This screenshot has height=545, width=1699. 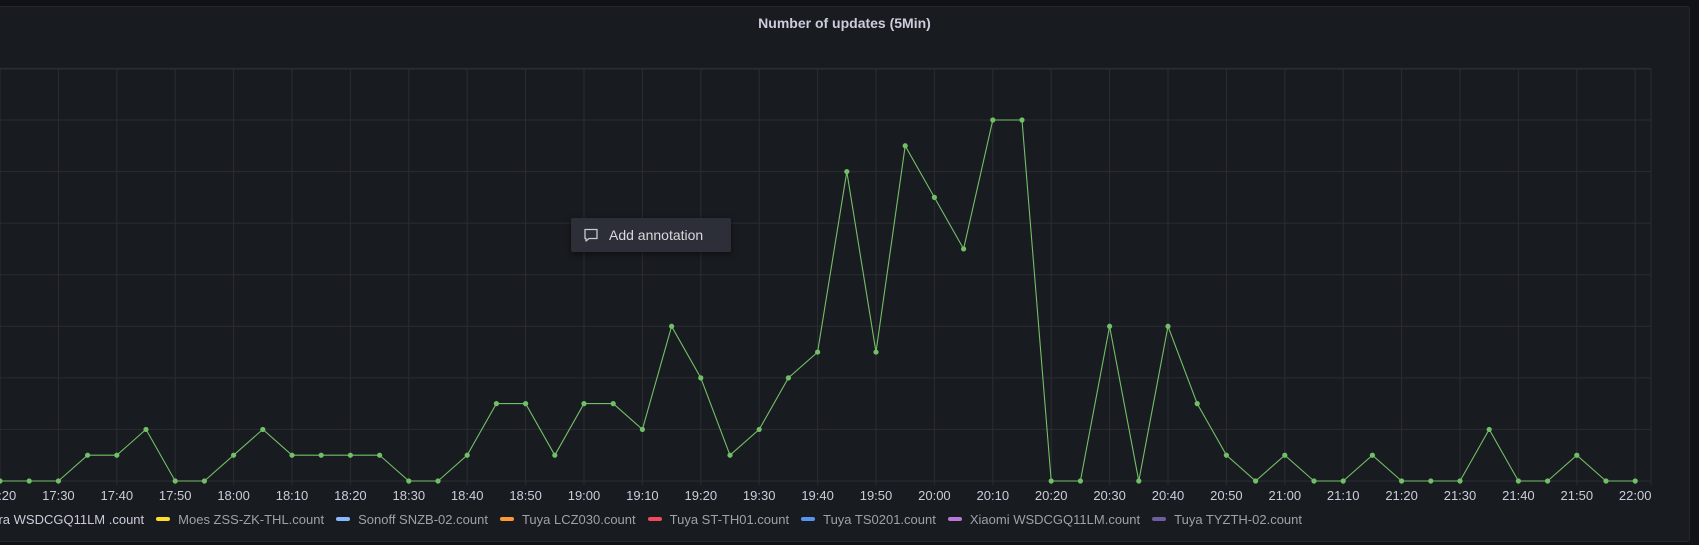 What do you see at coordinates (817, 495) in the screenshot?
I see `x-tick-label: 19:40` at bounding box center [817, 495].